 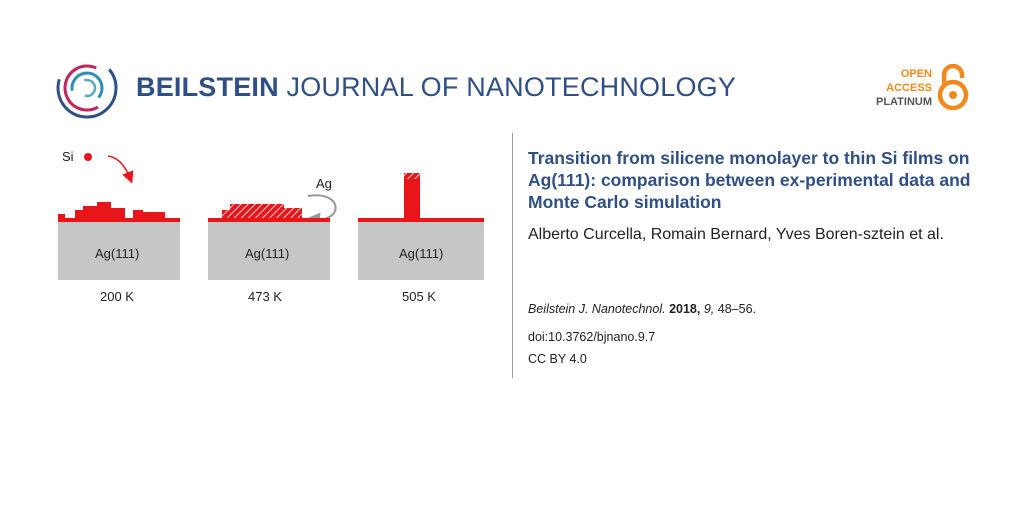 What do you see at coordinates (88, 157) in the screenshot?
I see `si-atom-icon` at bounding box center [88, 157].